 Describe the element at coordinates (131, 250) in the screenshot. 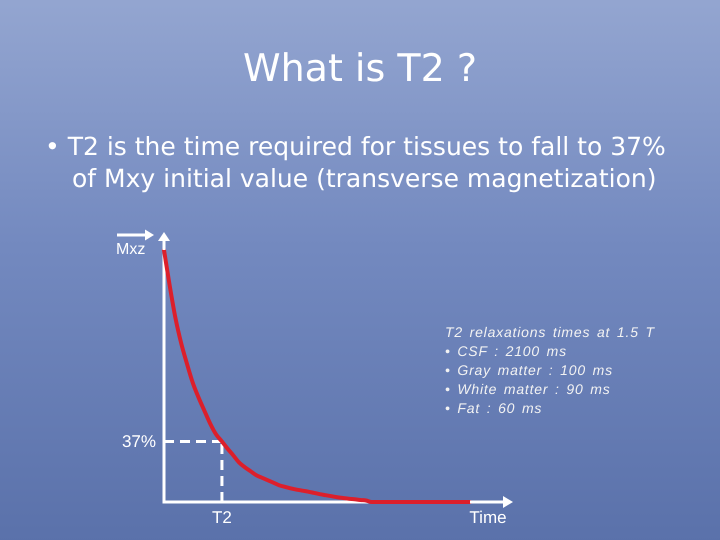

I see `y-axis-title: Mxz` at that location.